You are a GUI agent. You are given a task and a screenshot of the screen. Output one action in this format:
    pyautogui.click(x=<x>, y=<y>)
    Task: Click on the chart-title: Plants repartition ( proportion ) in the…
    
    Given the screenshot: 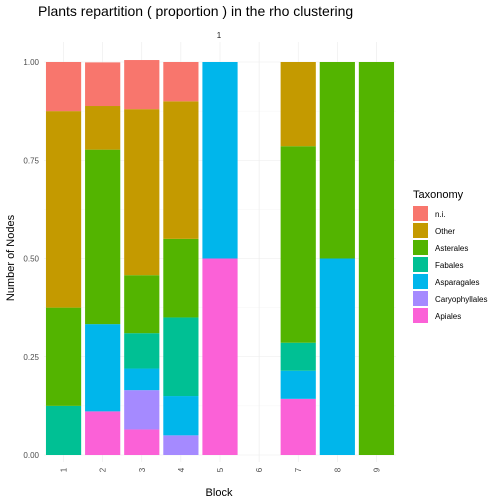 What is the action you would take?
    pyautogui.click(x=195, y=11)
    